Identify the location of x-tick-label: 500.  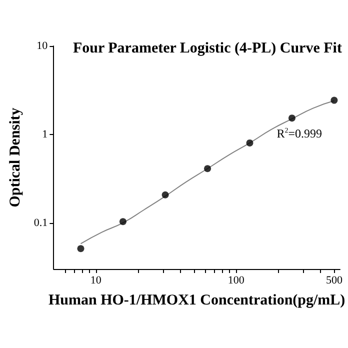
(334, 280).